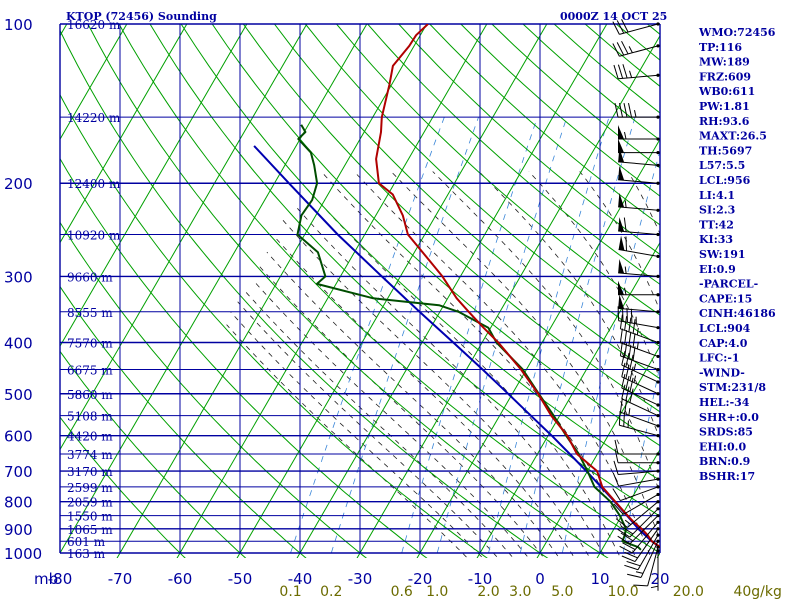 The height and width of the screenshot is (600, 800). I want to click on index-entry: LCL:904, so click(725, 328).